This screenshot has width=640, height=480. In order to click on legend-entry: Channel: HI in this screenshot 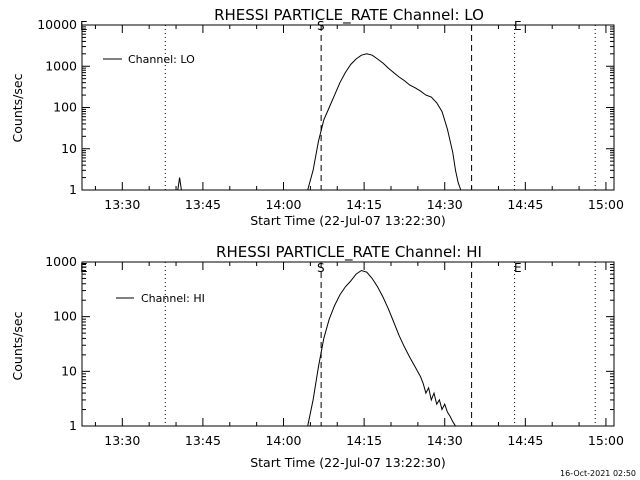, I will do `click(173, 298)`.